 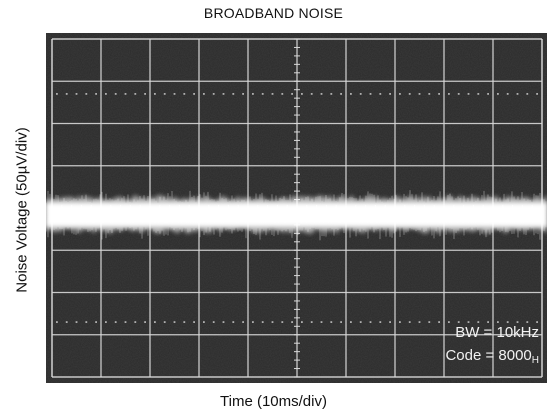 What do you see at coordinates (22, 210) in the screenshot?
I see `y-axis-label: Noise Voltage (50µV/div)` at bounding box center [22, 210].